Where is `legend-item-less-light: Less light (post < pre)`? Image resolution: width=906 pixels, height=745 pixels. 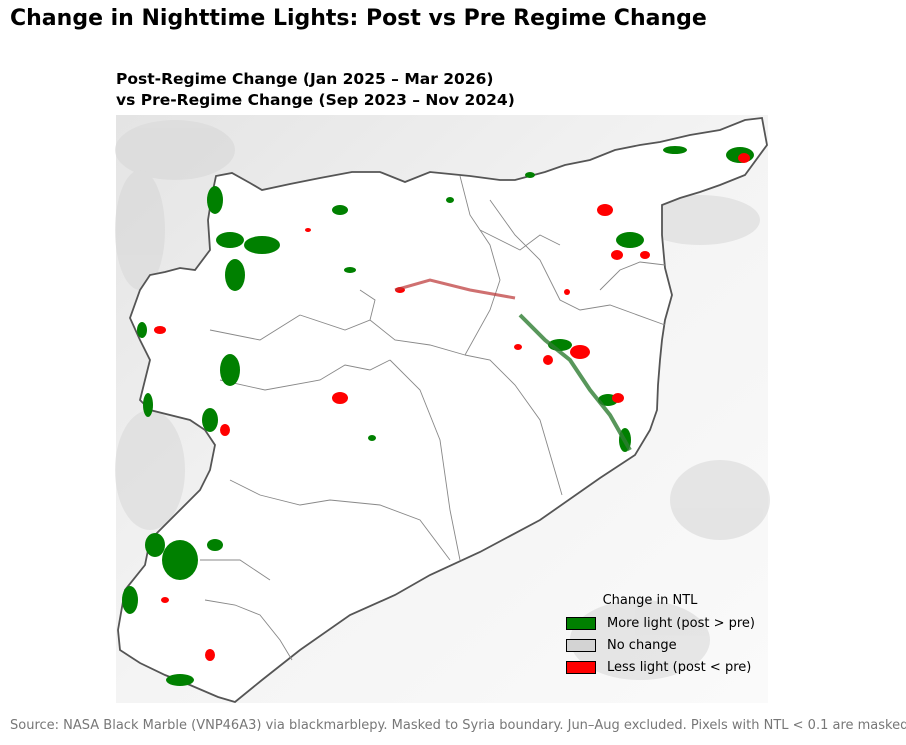
legend-item-less-light: Less light (post < pre) is located at coordinates (673, 667).